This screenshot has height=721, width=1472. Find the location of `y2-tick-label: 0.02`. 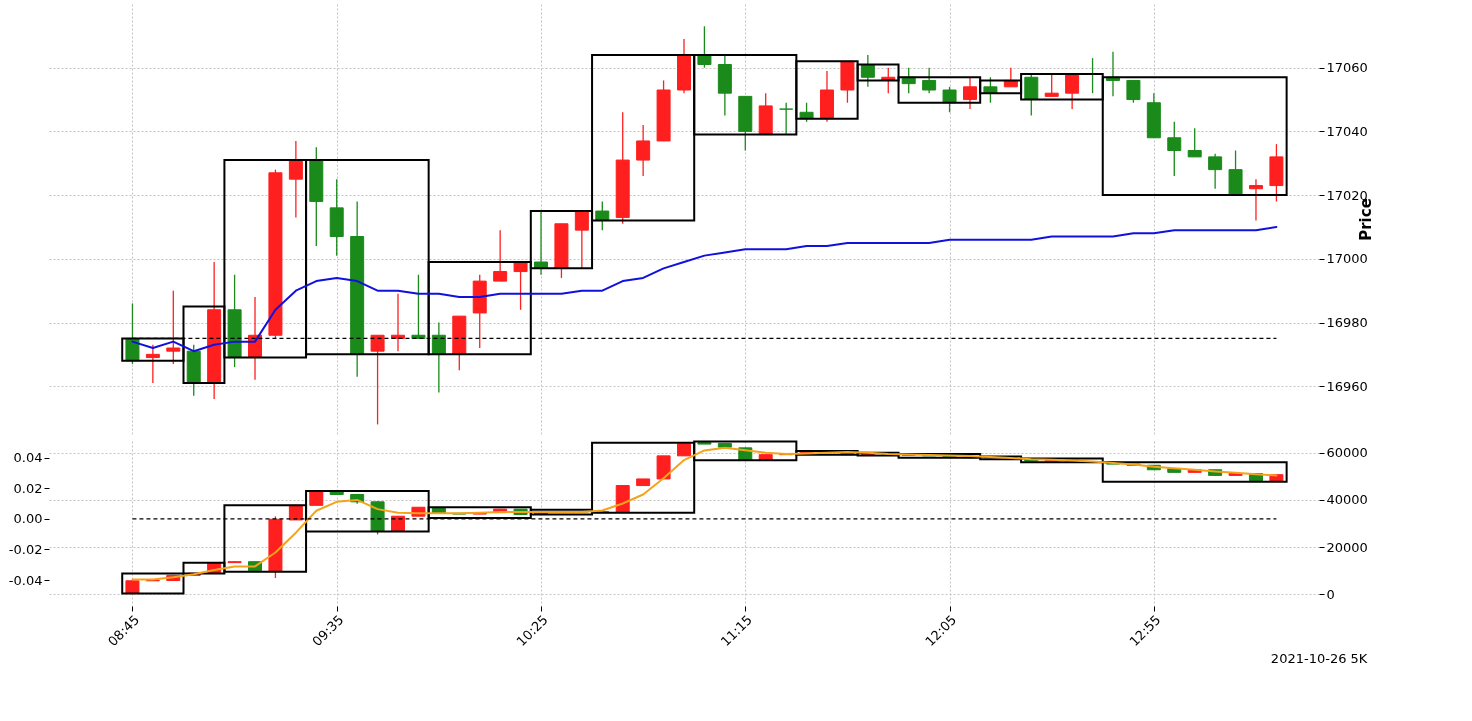

y2-tick-label: 0.02 is located at coordinates (28, 488).